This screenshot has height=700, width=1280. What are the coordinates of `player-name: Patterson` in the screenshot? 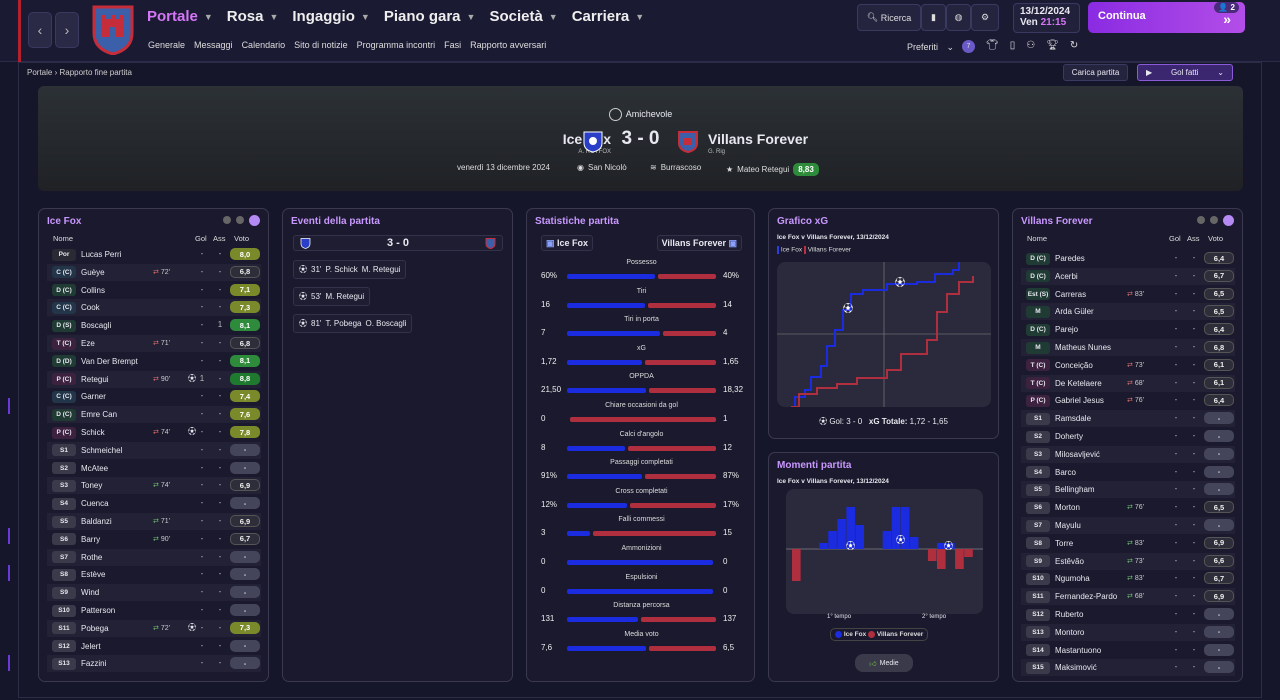 It's located at (98, 610).